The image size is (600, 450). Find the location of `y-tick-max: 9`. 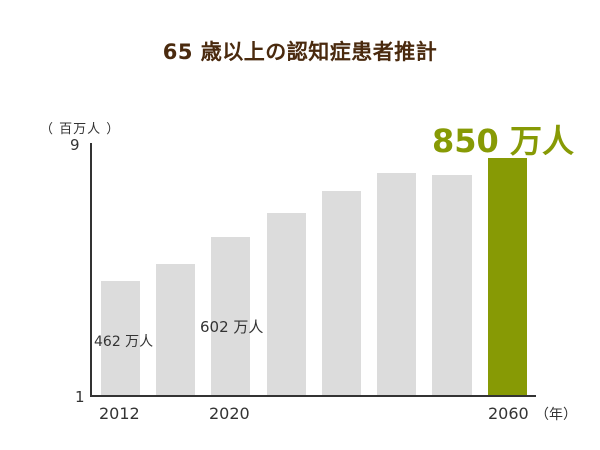

y-tick-max: 9 is located at coordinates (75, 145).